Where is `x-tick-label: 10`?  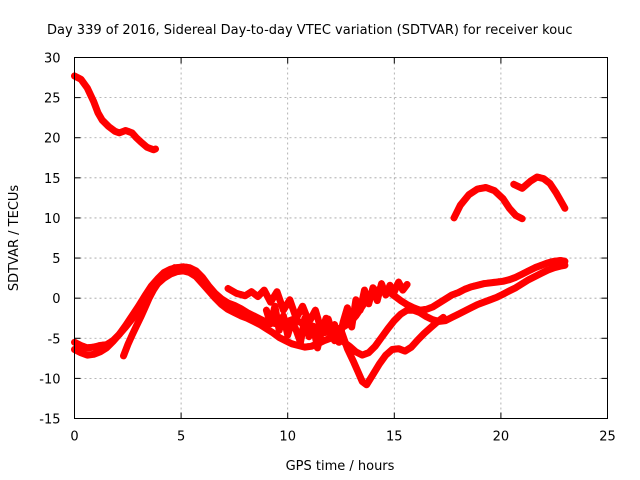
x-tick-label: 10 is located at coordinates (287, 437).